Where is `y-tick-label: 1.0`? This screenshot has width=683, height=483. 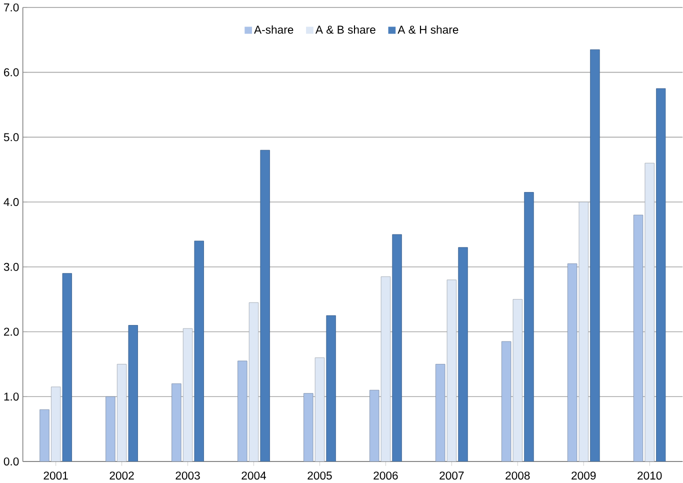
y-tick-label: 1.0 is located at coordinates (11, 396).